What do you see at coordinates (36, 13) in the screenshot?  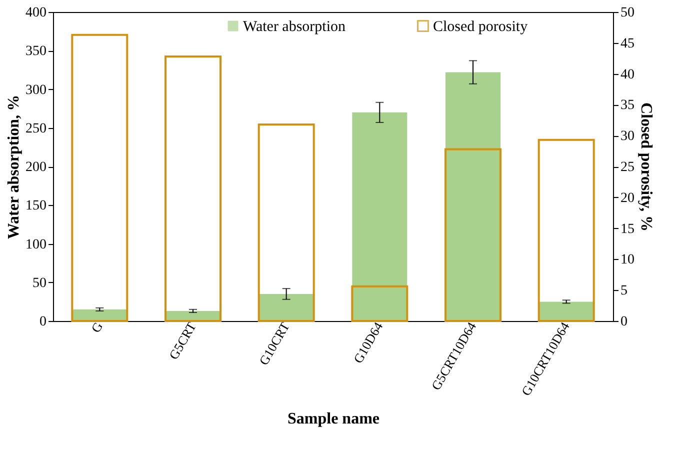 I see `y-tick-label: 400` at bounding box center [36, 13].